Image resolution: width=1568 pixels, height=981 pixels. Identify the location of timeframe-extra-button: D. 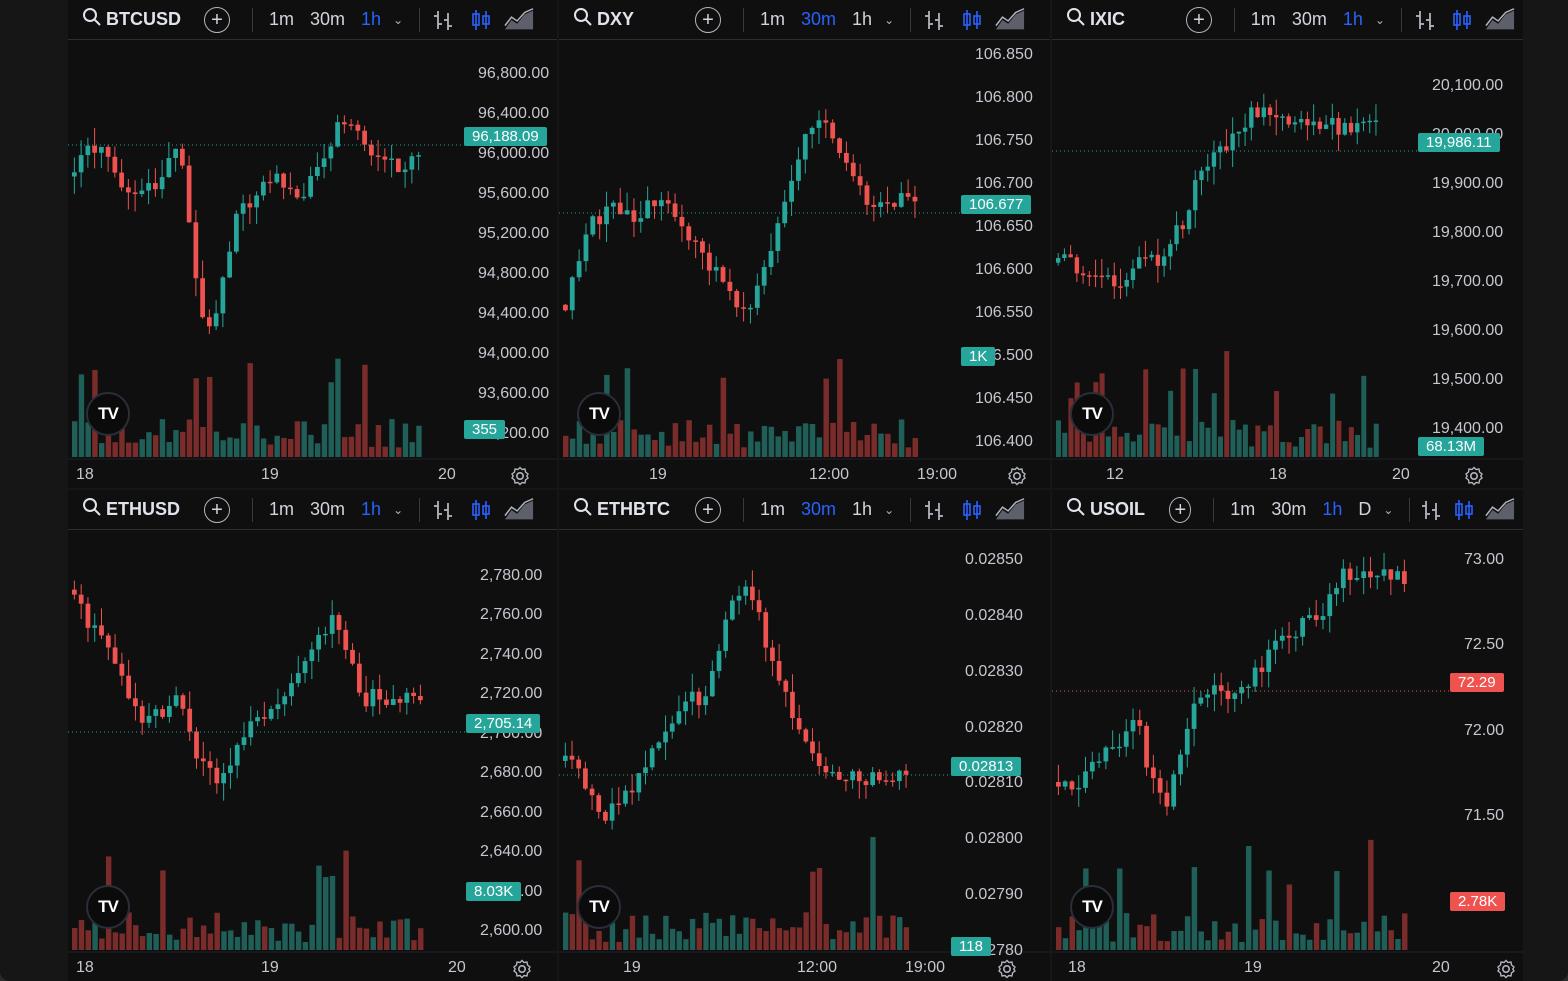
(1365, 509).